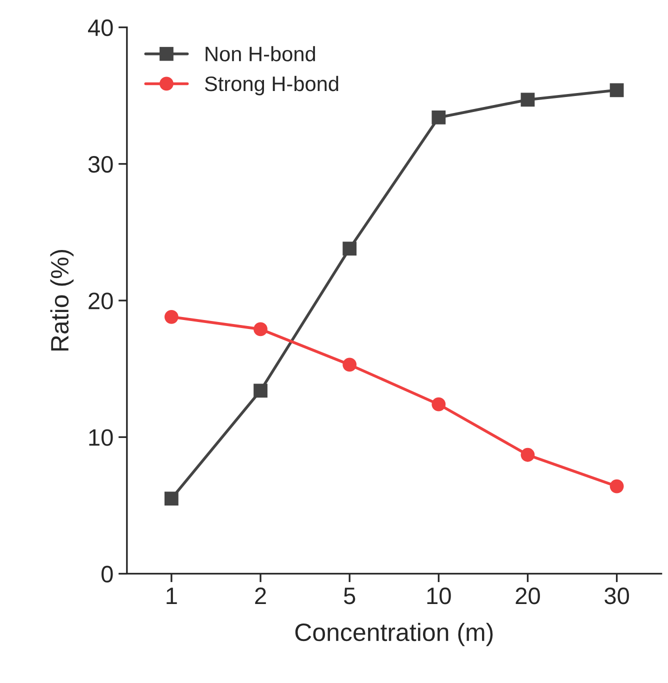  I want to click on x-tick-label: 20, so click(528, 596).